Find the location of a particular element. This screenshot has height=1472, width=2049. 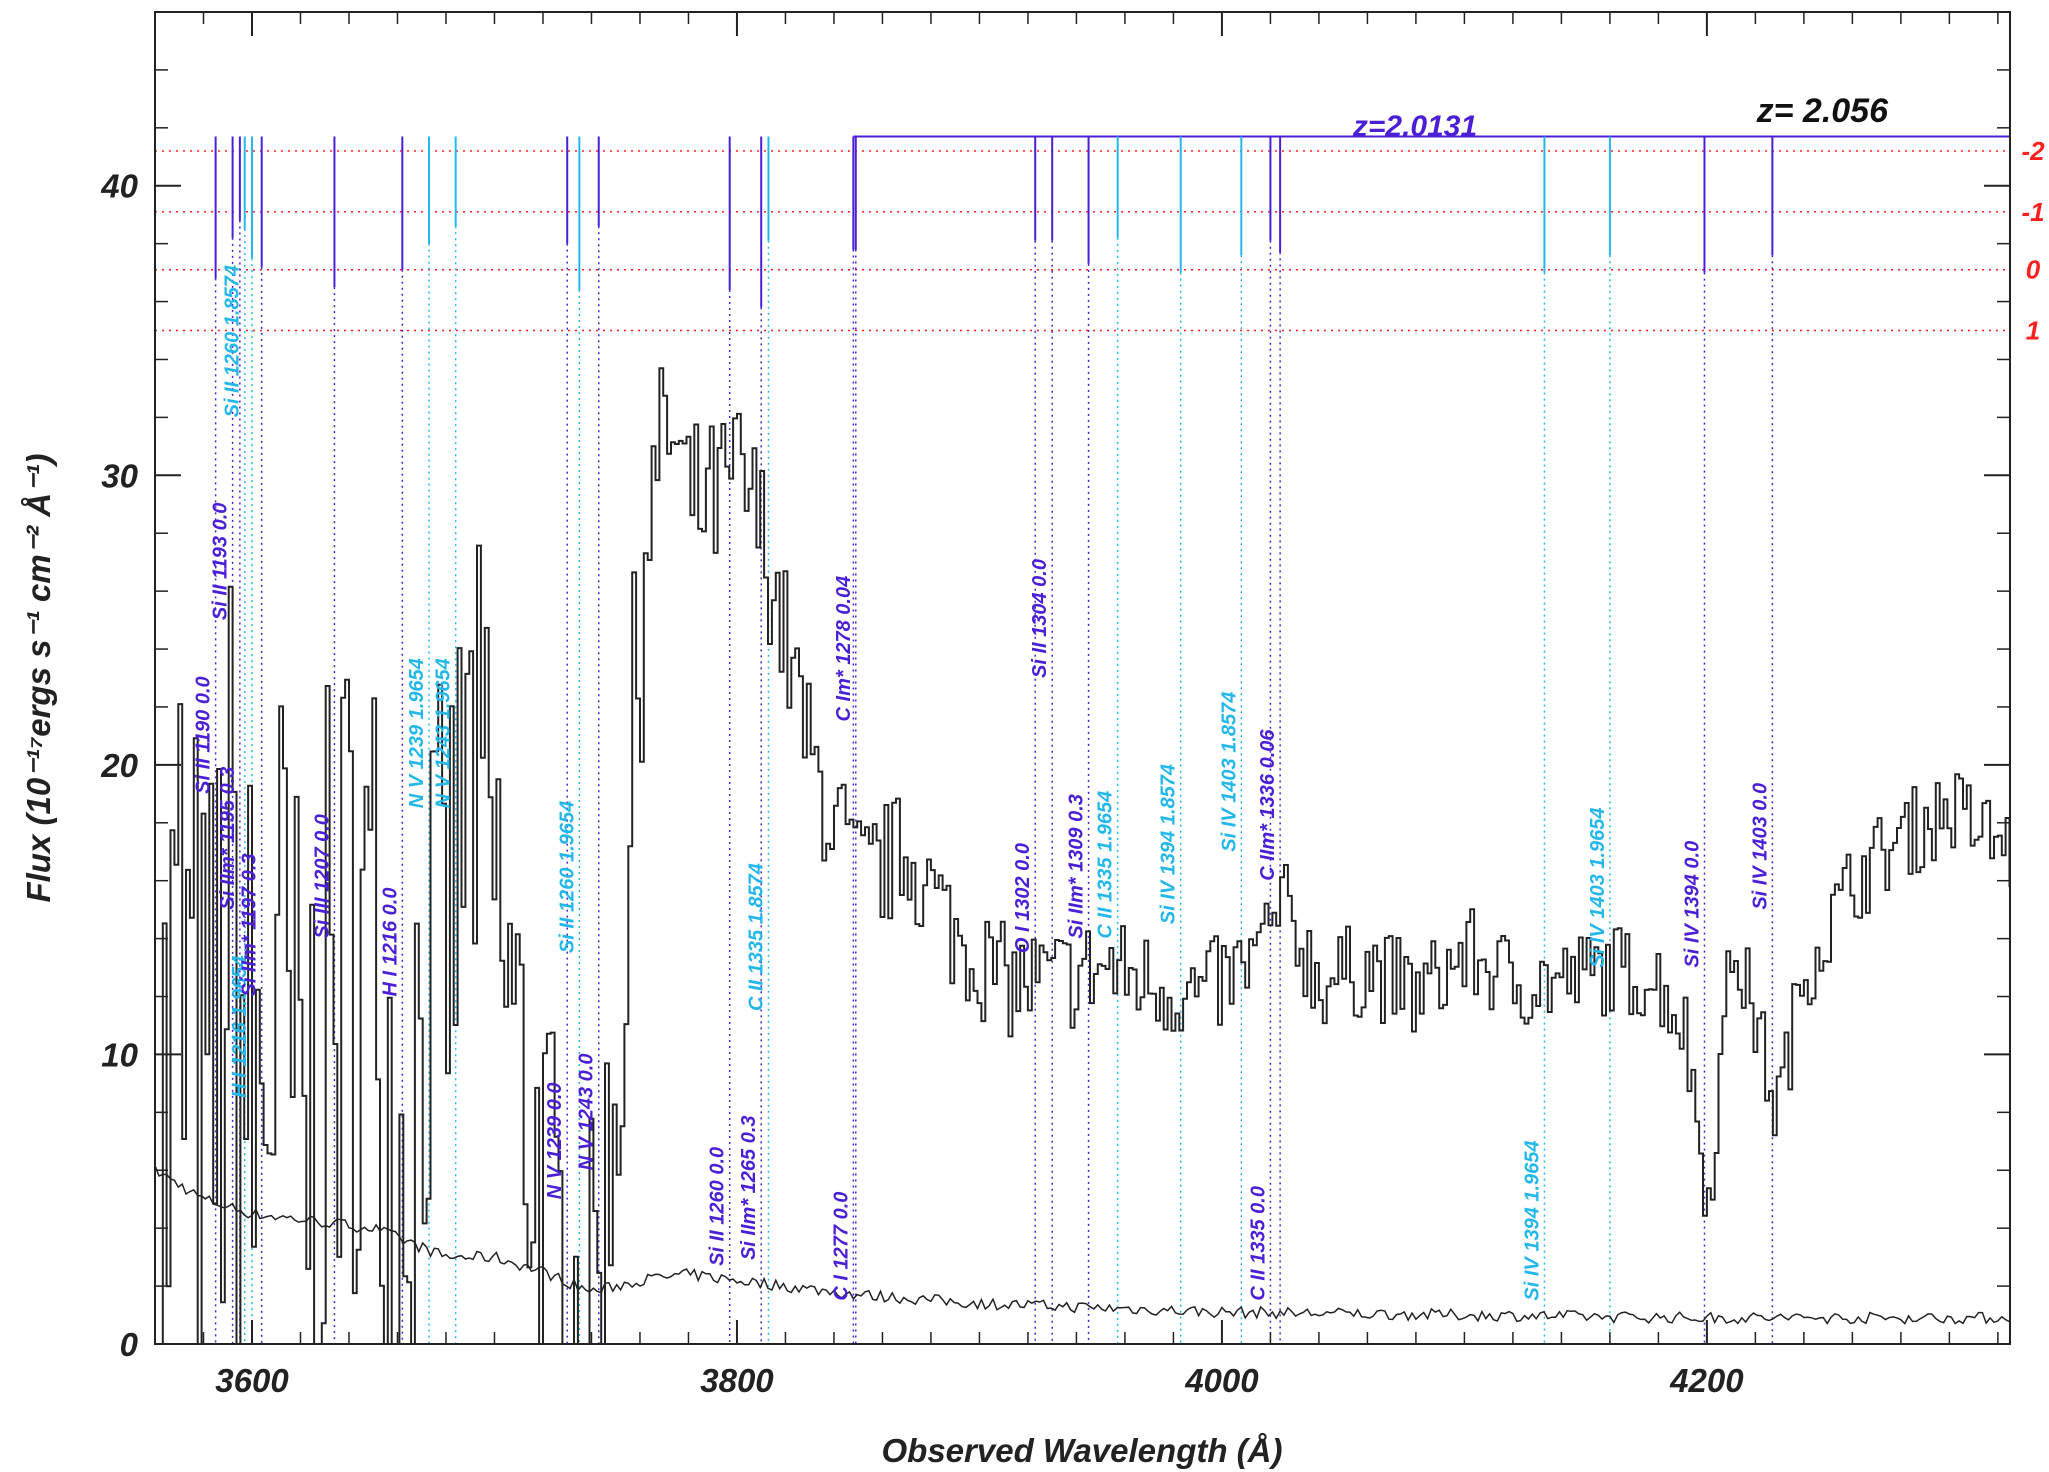

absorption-line-label: O I 1302 0.0 is located at coordinates (1023, 898).